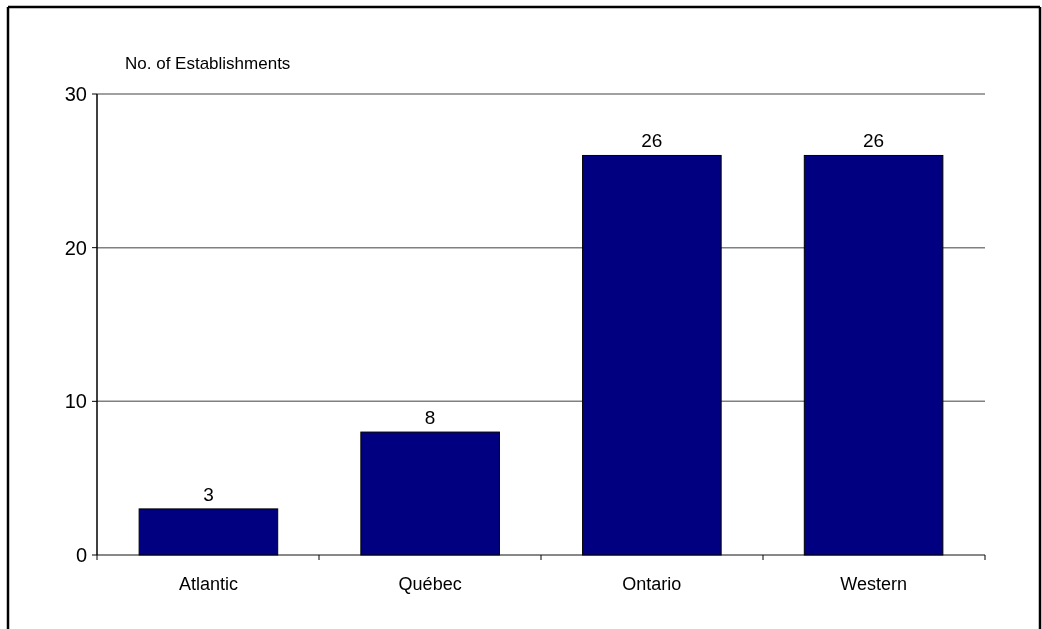 The height and width of the screenshot is (629, 1042). Describe the element at coordinates (430, 418) in the screenshot. I see `data-label: 8` at that location.